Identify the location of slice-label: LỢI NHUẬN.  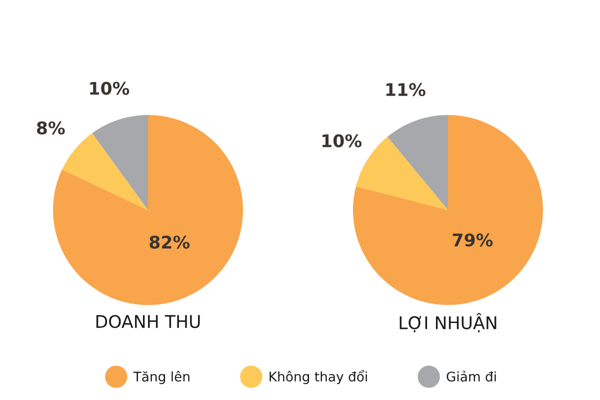
(448, 322).